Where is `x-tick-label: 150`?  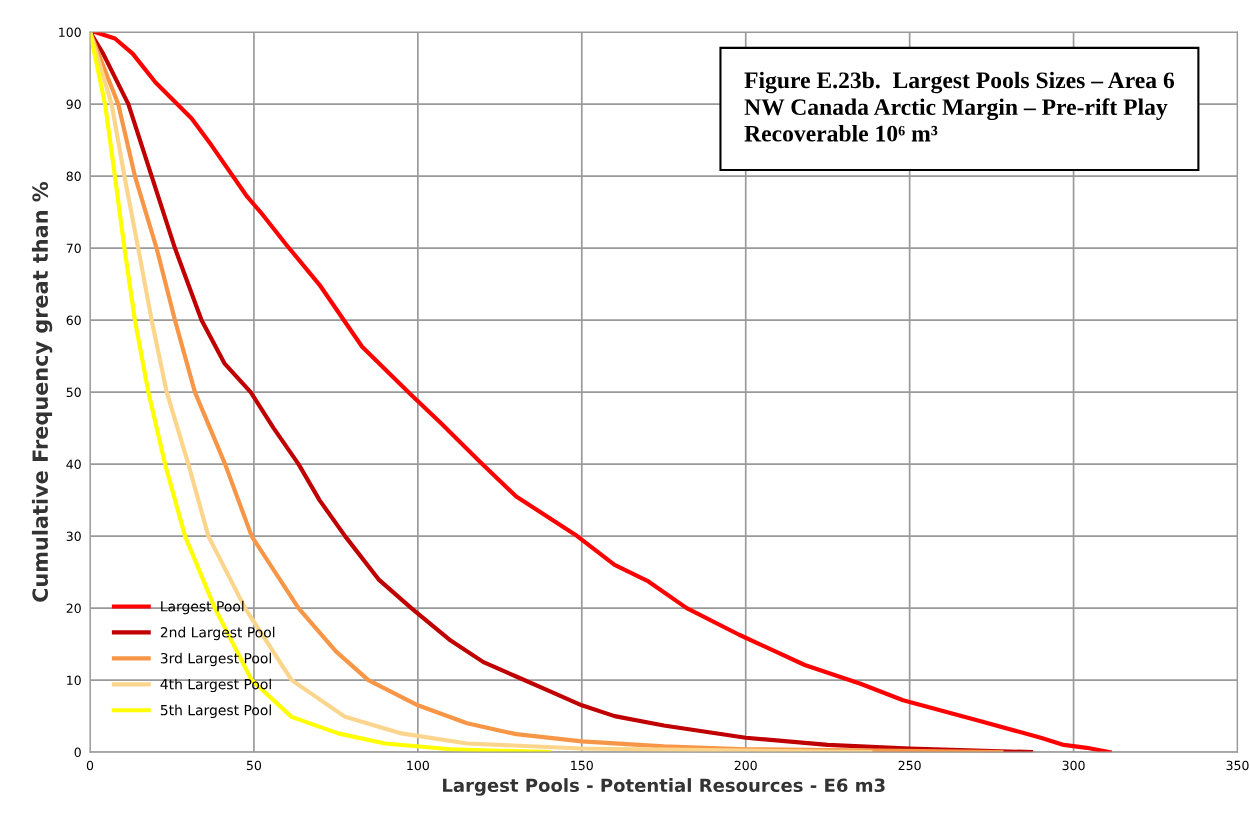 x-tick-label: 150 is located at coordinates (582, 765).